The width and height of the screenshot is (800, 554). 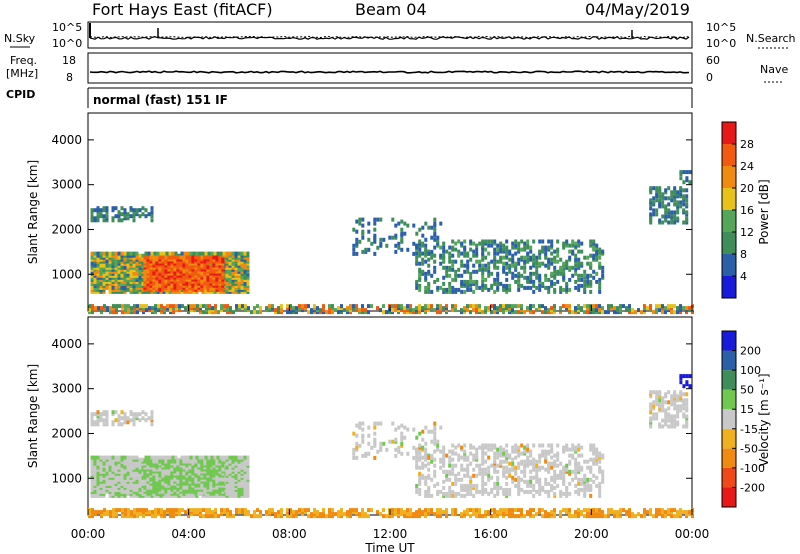 I want to click on nave-tick-bottom: 0, so click(x=709, y=77).